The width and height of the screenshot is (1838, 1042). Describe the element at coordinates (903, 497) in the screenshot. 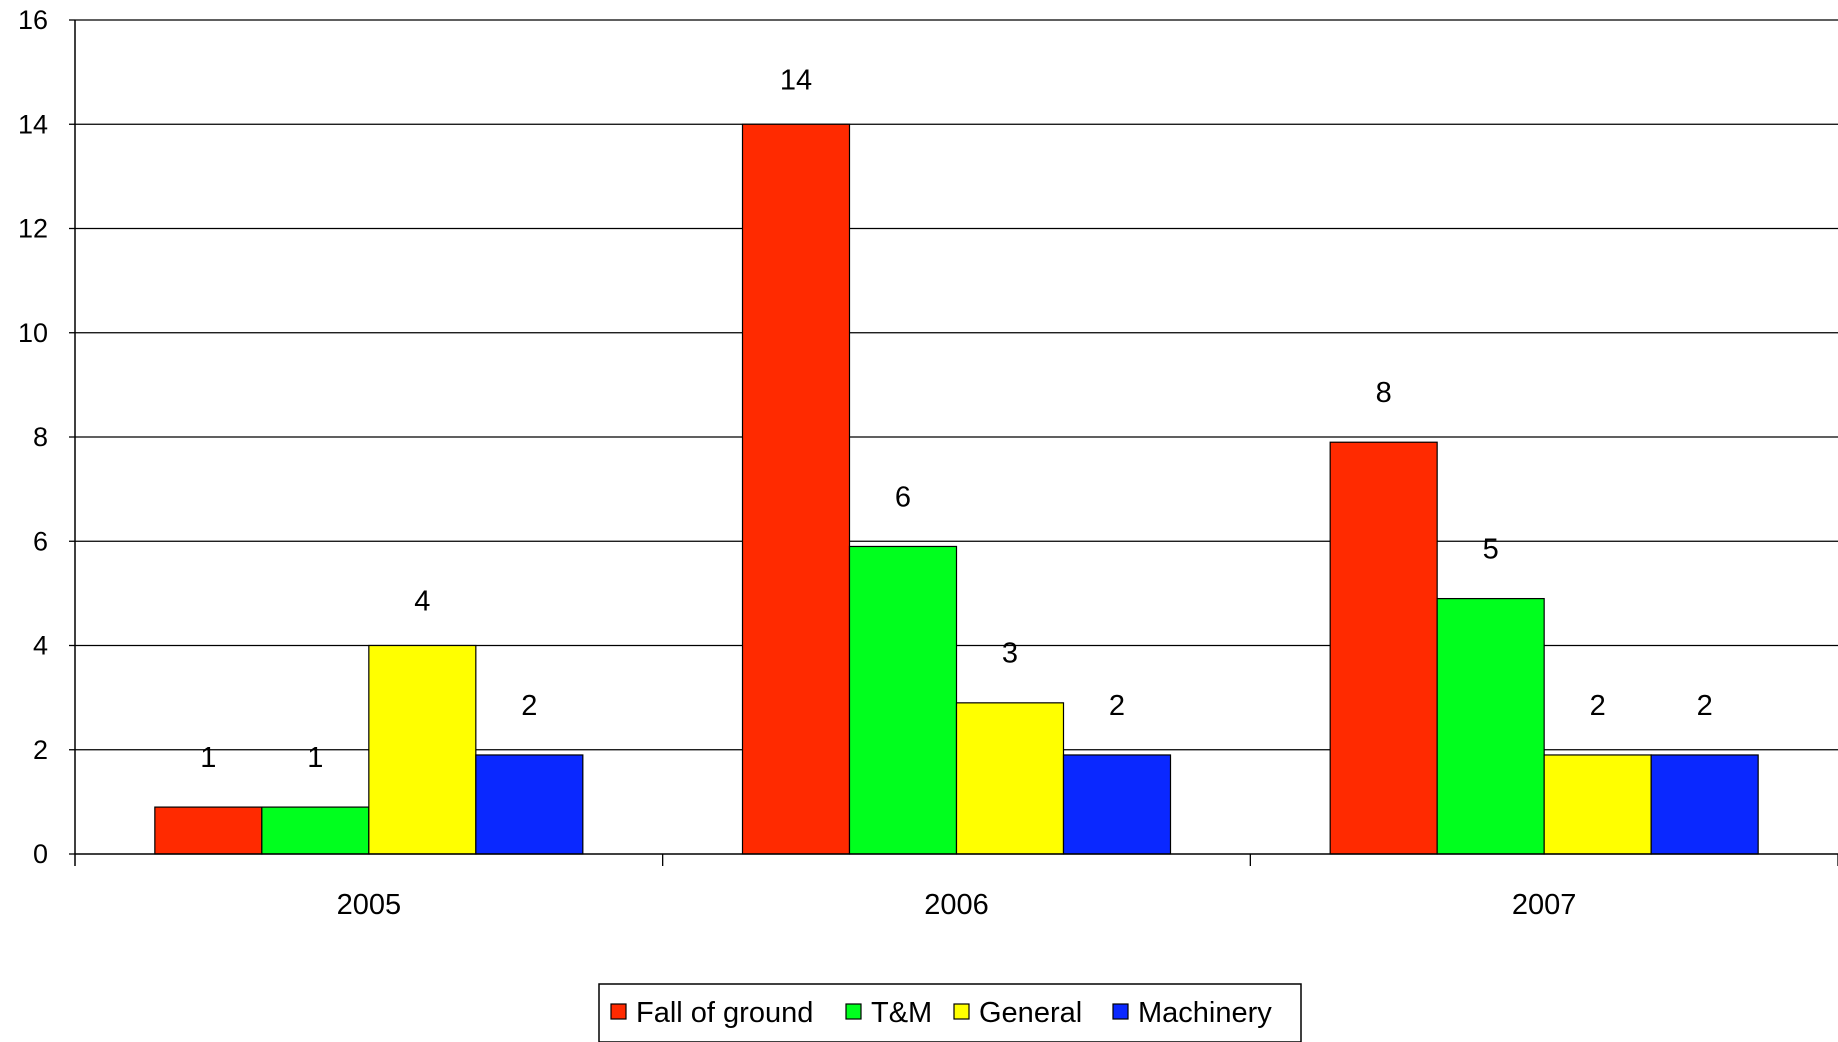

I see `data-label: 6` at that location.